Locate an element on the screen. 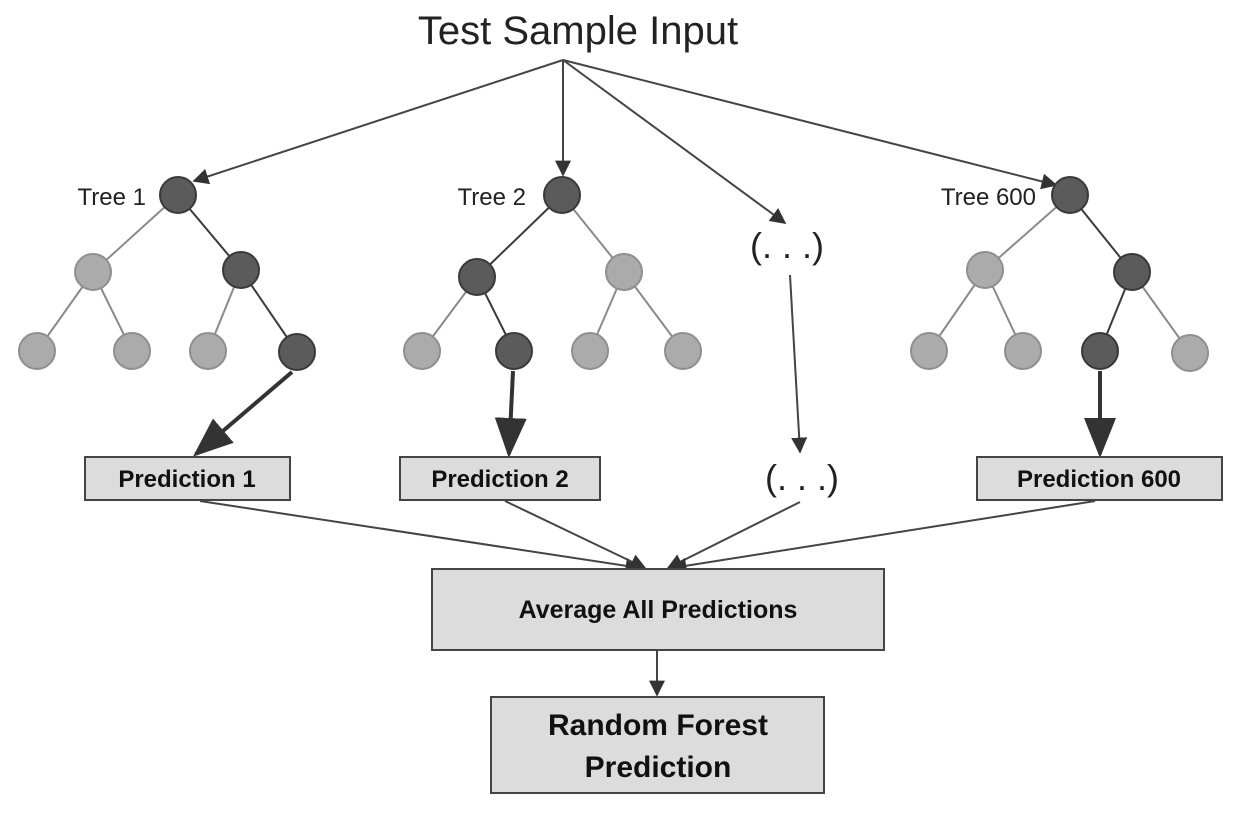 The height and width of the screenshot is (828, 1246). prediction-label: Prediction 2 is located at coordinates (499, 479).